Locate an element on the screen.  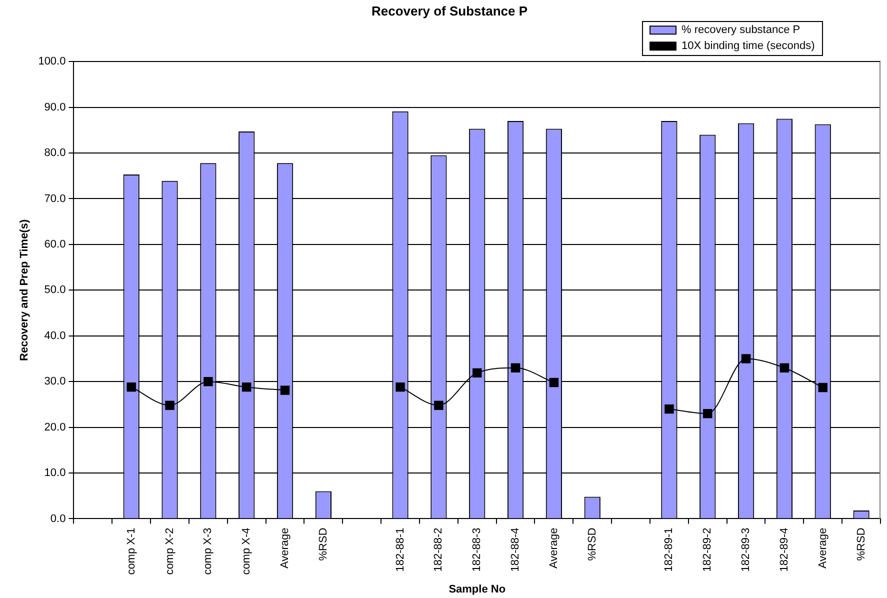
y-tick-label: 60.0 is located at coordinates (55, 244).